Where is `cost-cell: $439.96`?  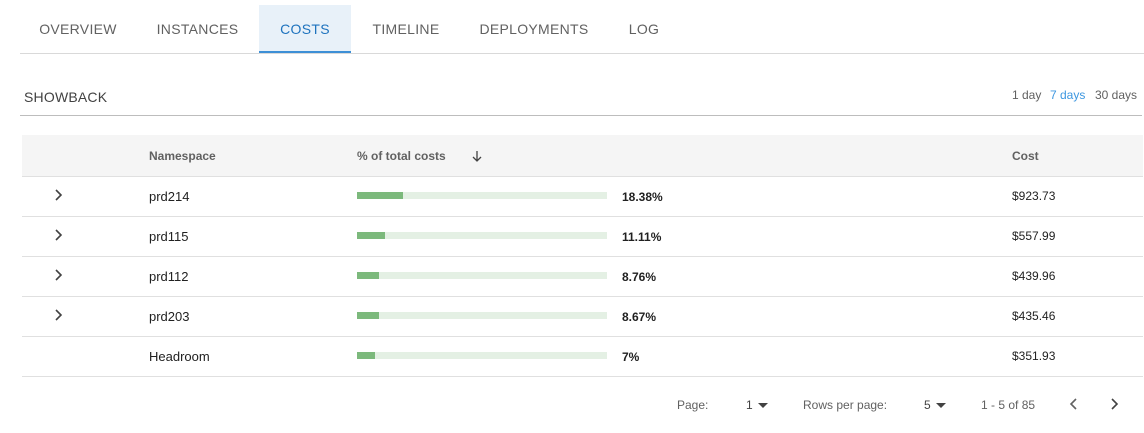 cost-cell: $439.96 is located at coordinates (1034, 276).